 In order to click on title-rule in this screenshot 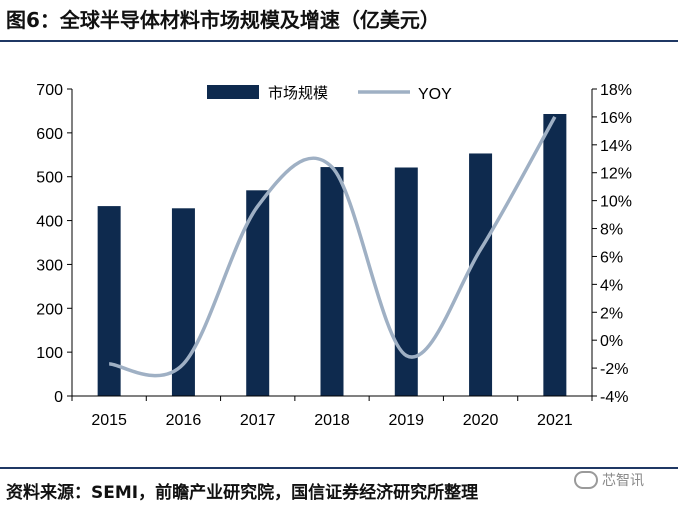, I will do `click(339, 41)`.